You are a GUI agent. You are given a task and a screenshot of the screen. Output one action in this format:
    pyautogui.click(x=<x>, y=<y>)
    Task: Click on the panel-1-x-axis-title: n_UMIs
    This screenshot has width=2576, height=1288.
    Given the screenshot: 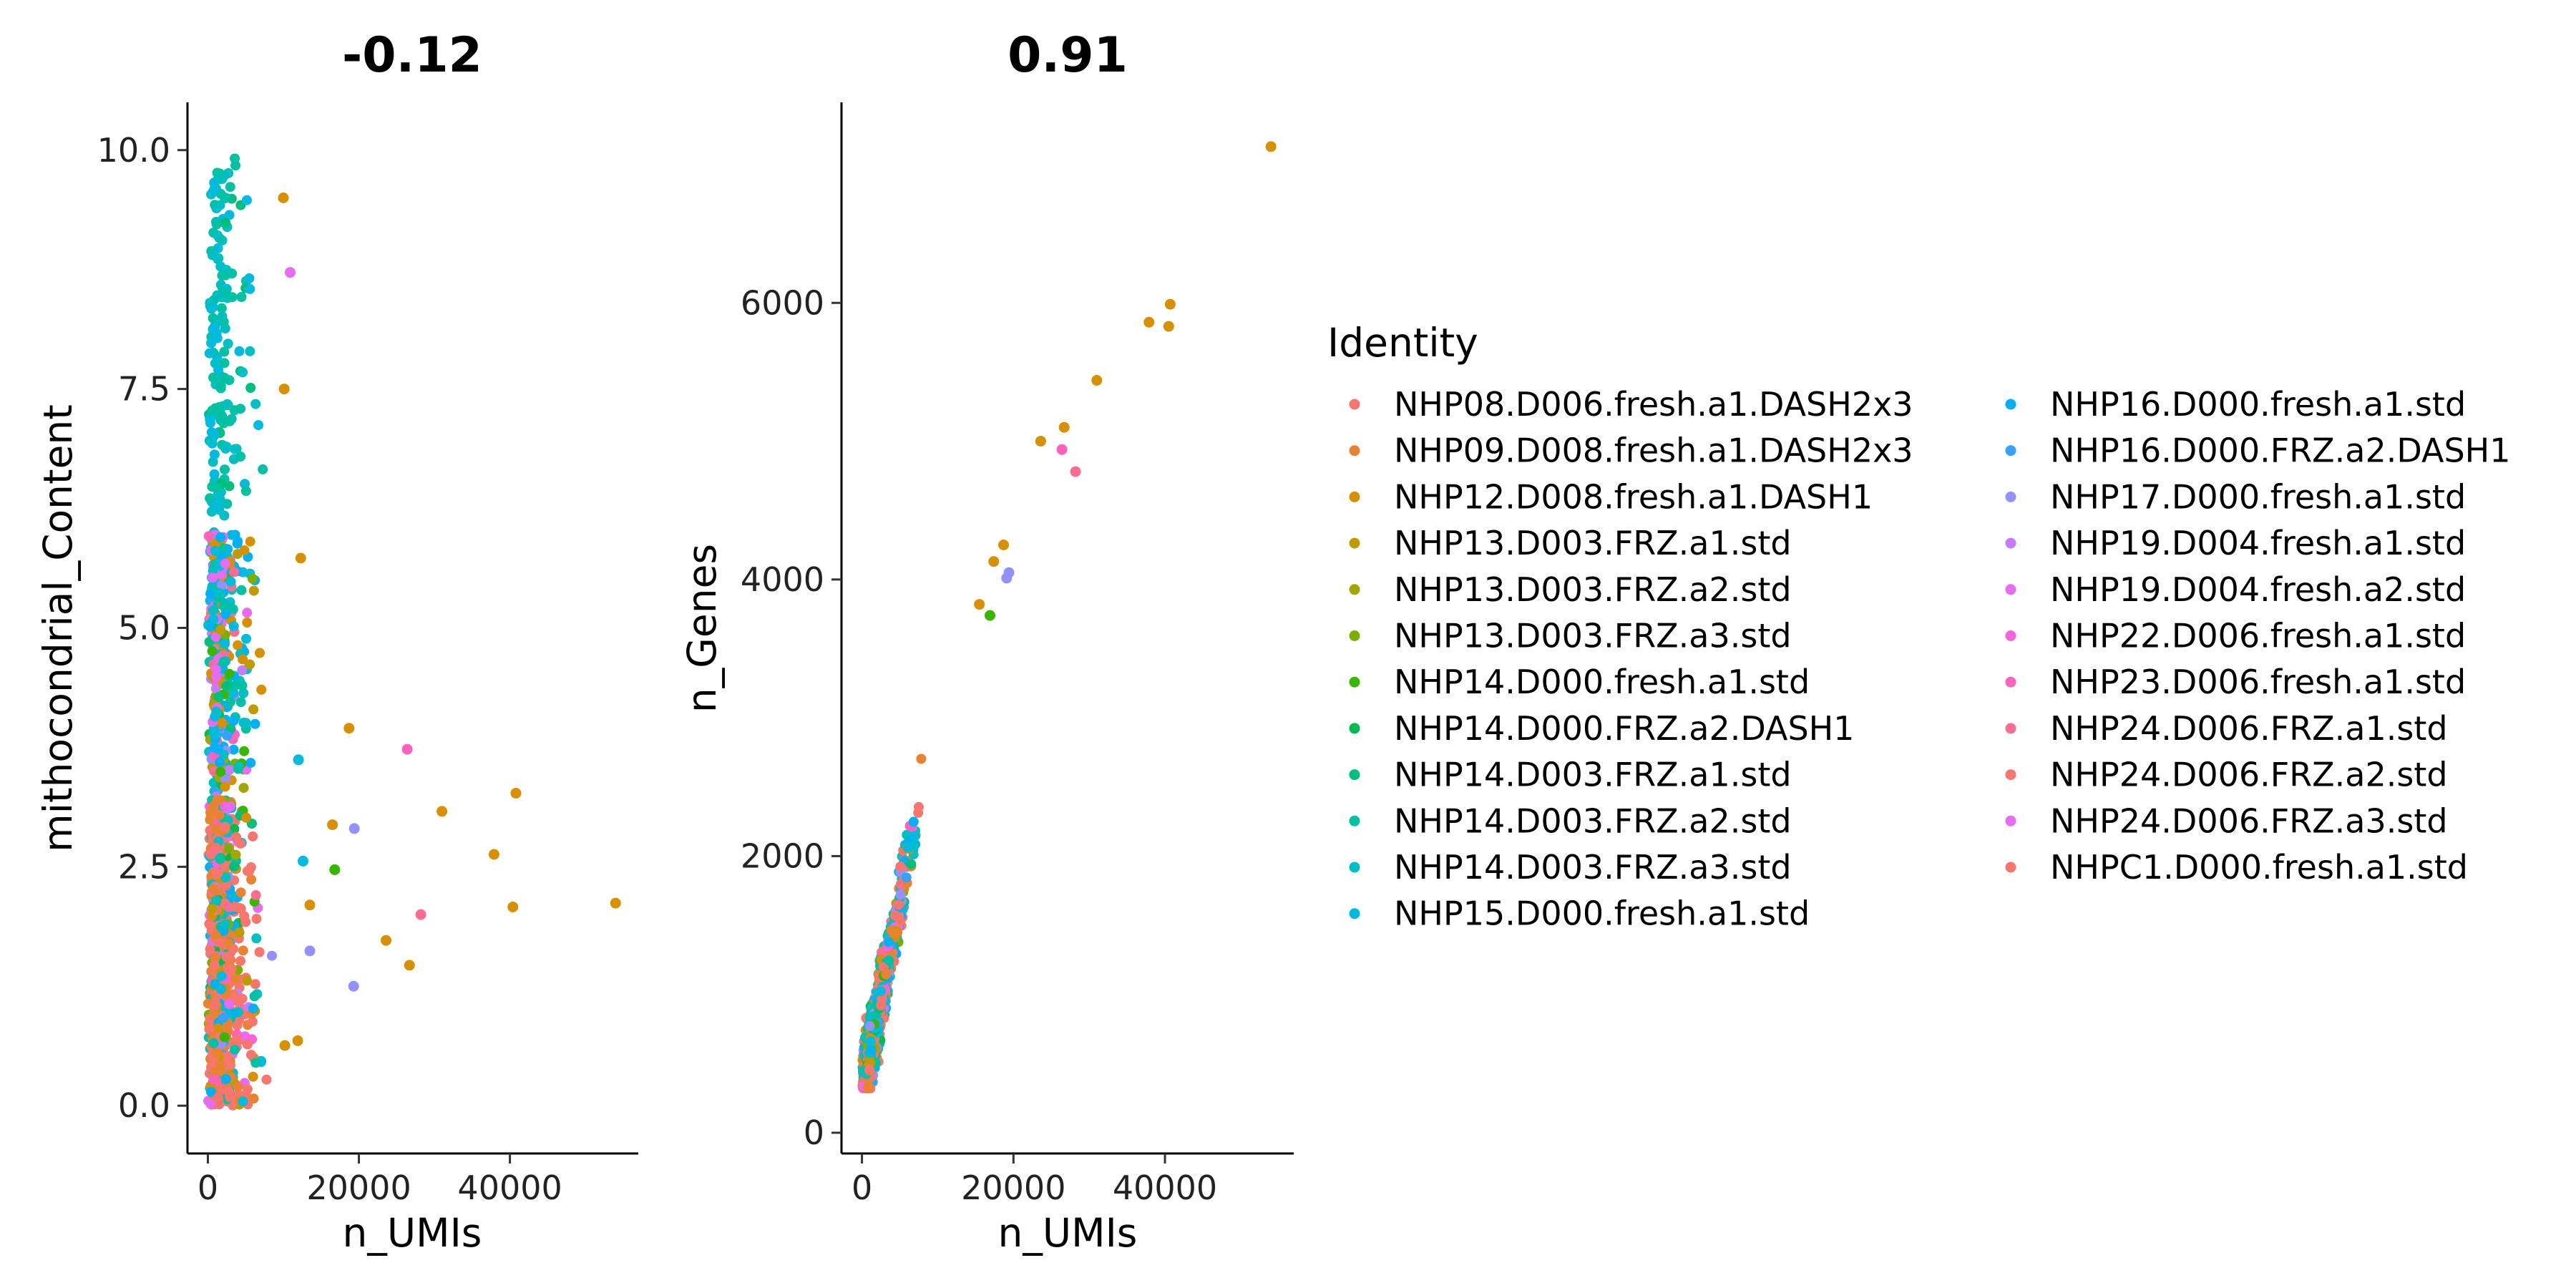 What is the action you would take?
    pyautogui.click(x=412, y=1233)
    